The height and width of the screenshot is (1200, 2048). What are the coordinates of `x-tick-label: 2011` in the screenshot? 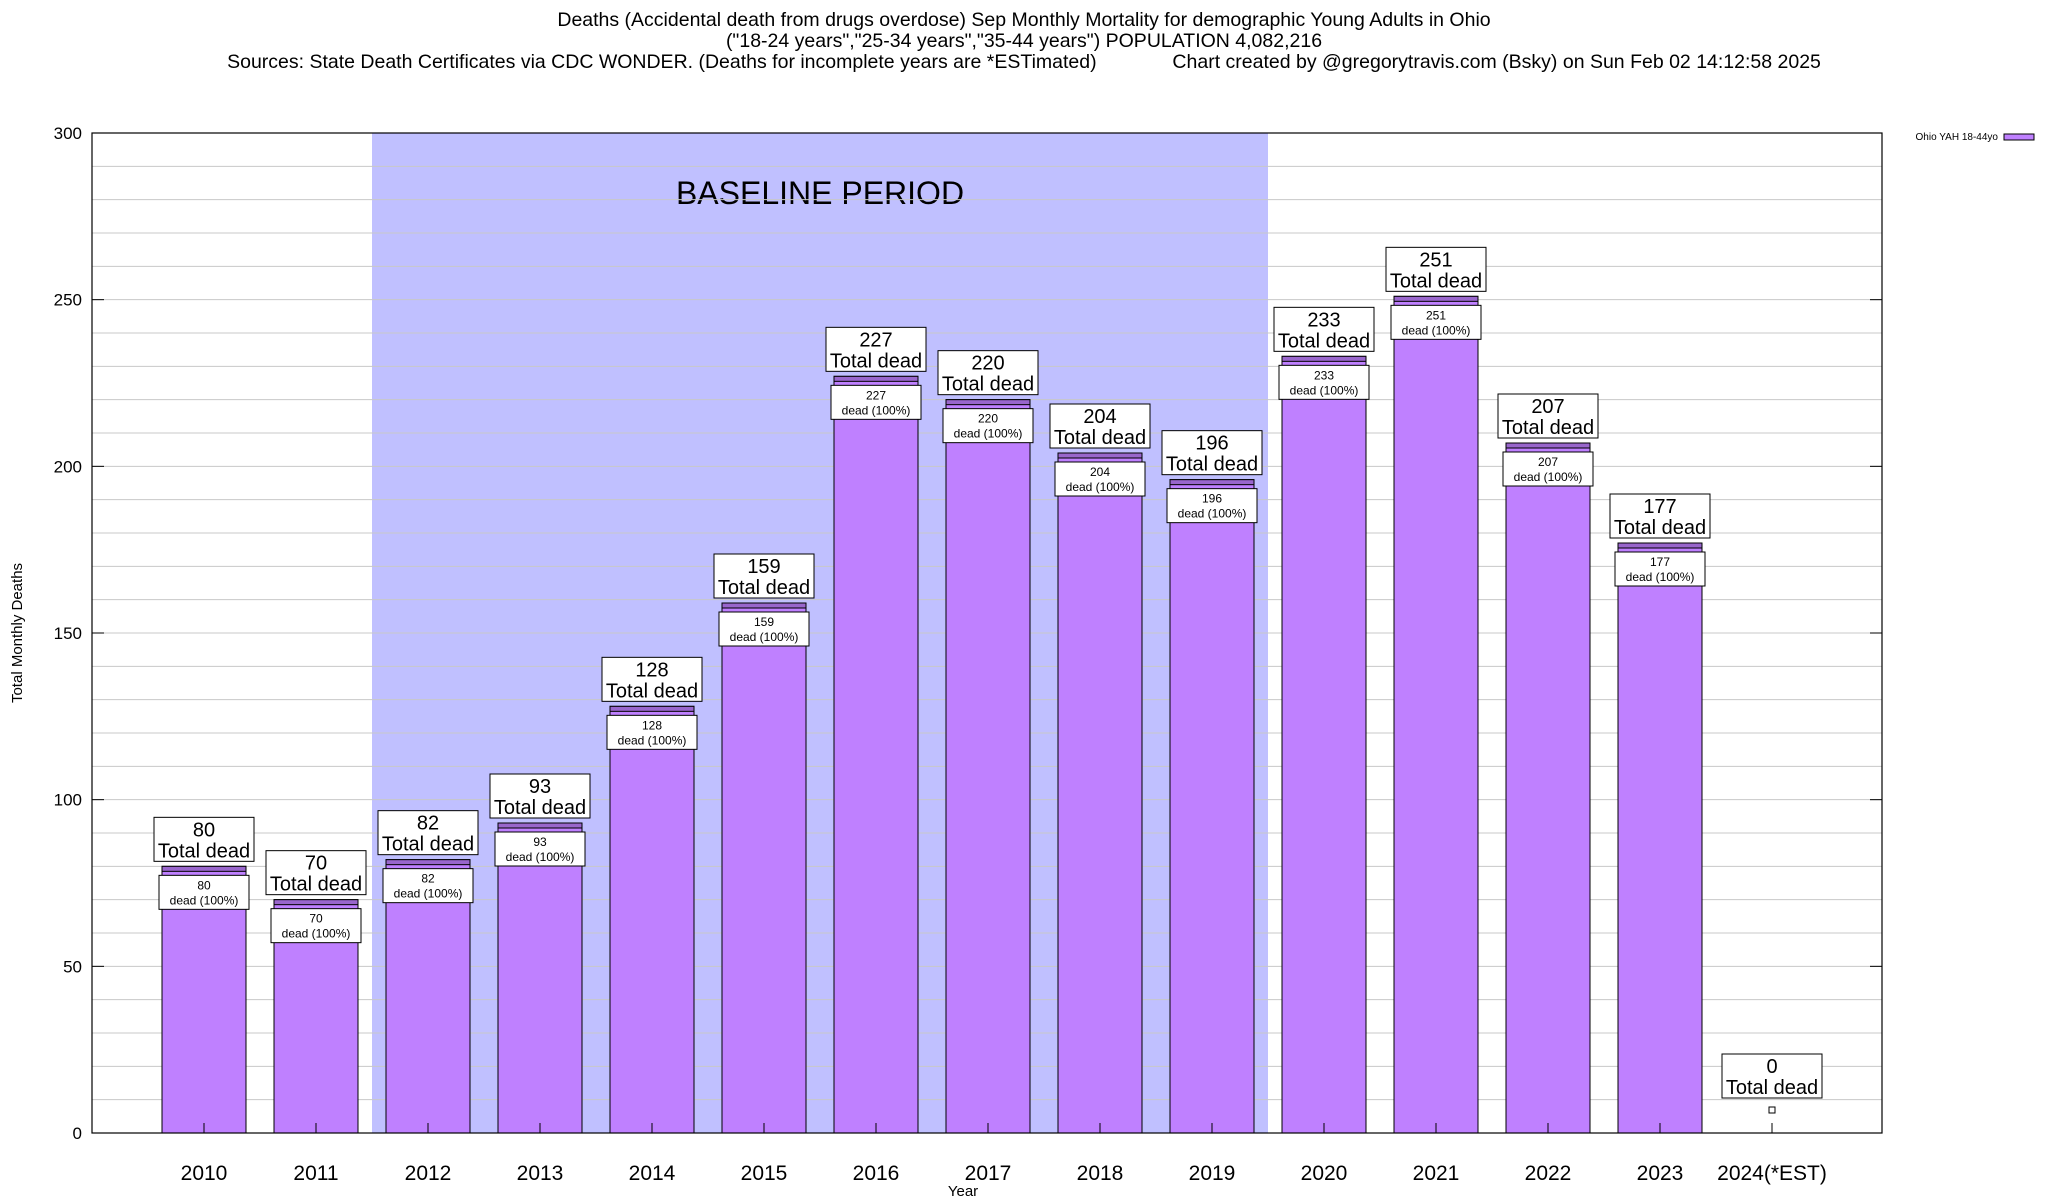 It's located at (315, 1173).